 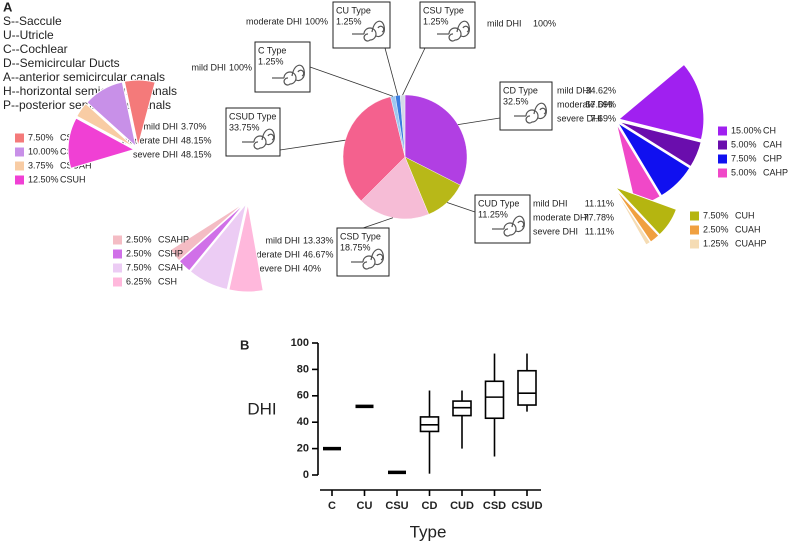 What do you see at coordinates (748, 229) in the screenshot?
I see `legend-label: CUAH` at bounding box center [748, 229].